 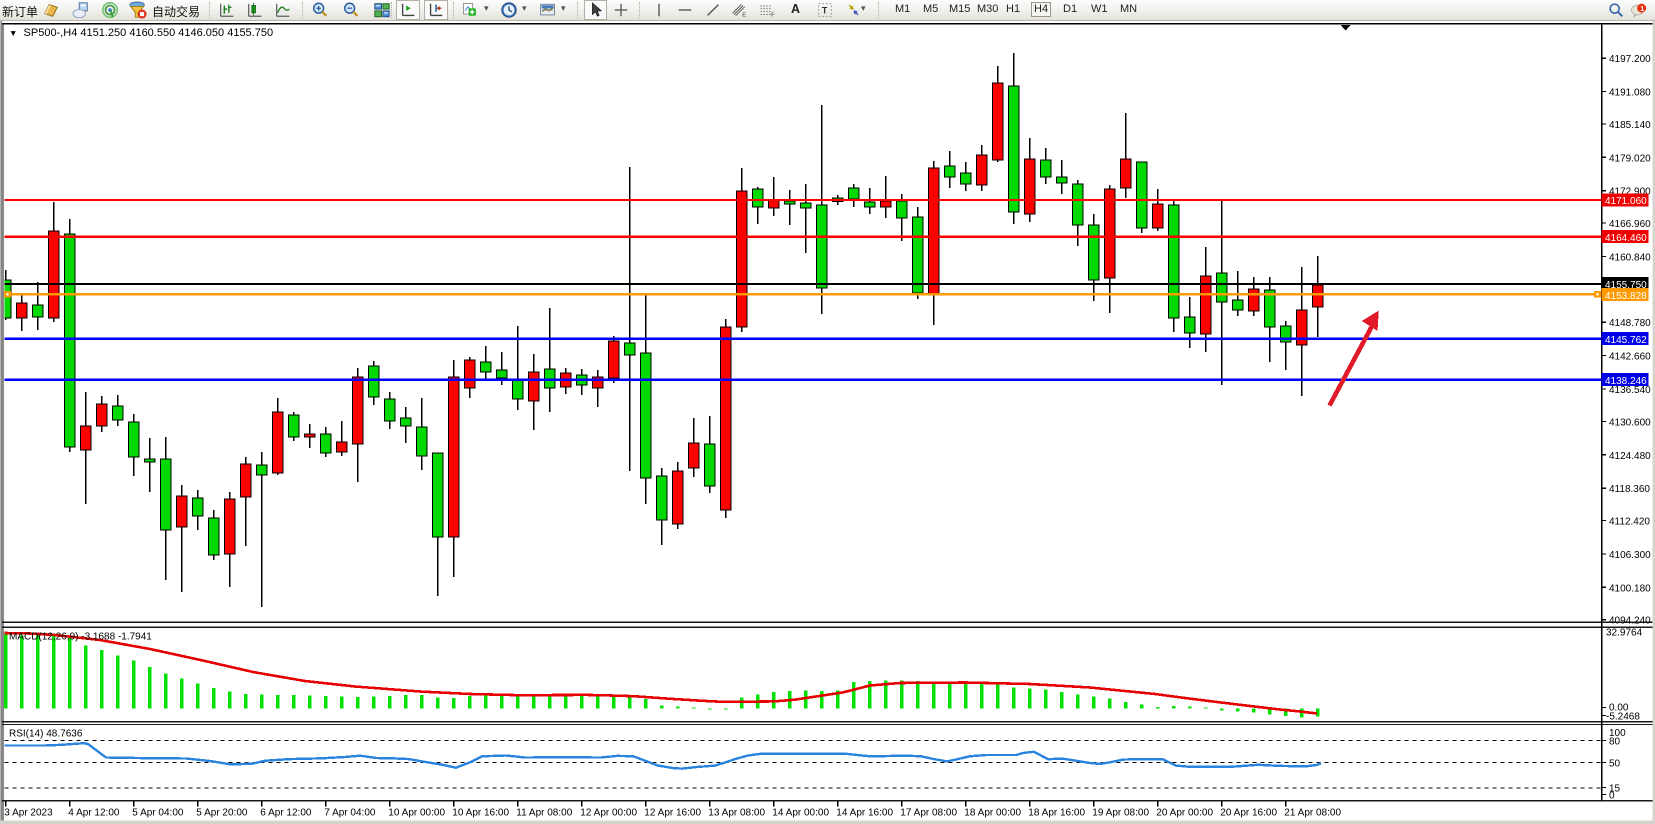 What do you see at coordinates (1630, 158) in the screenshot?
I see `svg-text: 4179.020` at bounding box center [1630, 158].